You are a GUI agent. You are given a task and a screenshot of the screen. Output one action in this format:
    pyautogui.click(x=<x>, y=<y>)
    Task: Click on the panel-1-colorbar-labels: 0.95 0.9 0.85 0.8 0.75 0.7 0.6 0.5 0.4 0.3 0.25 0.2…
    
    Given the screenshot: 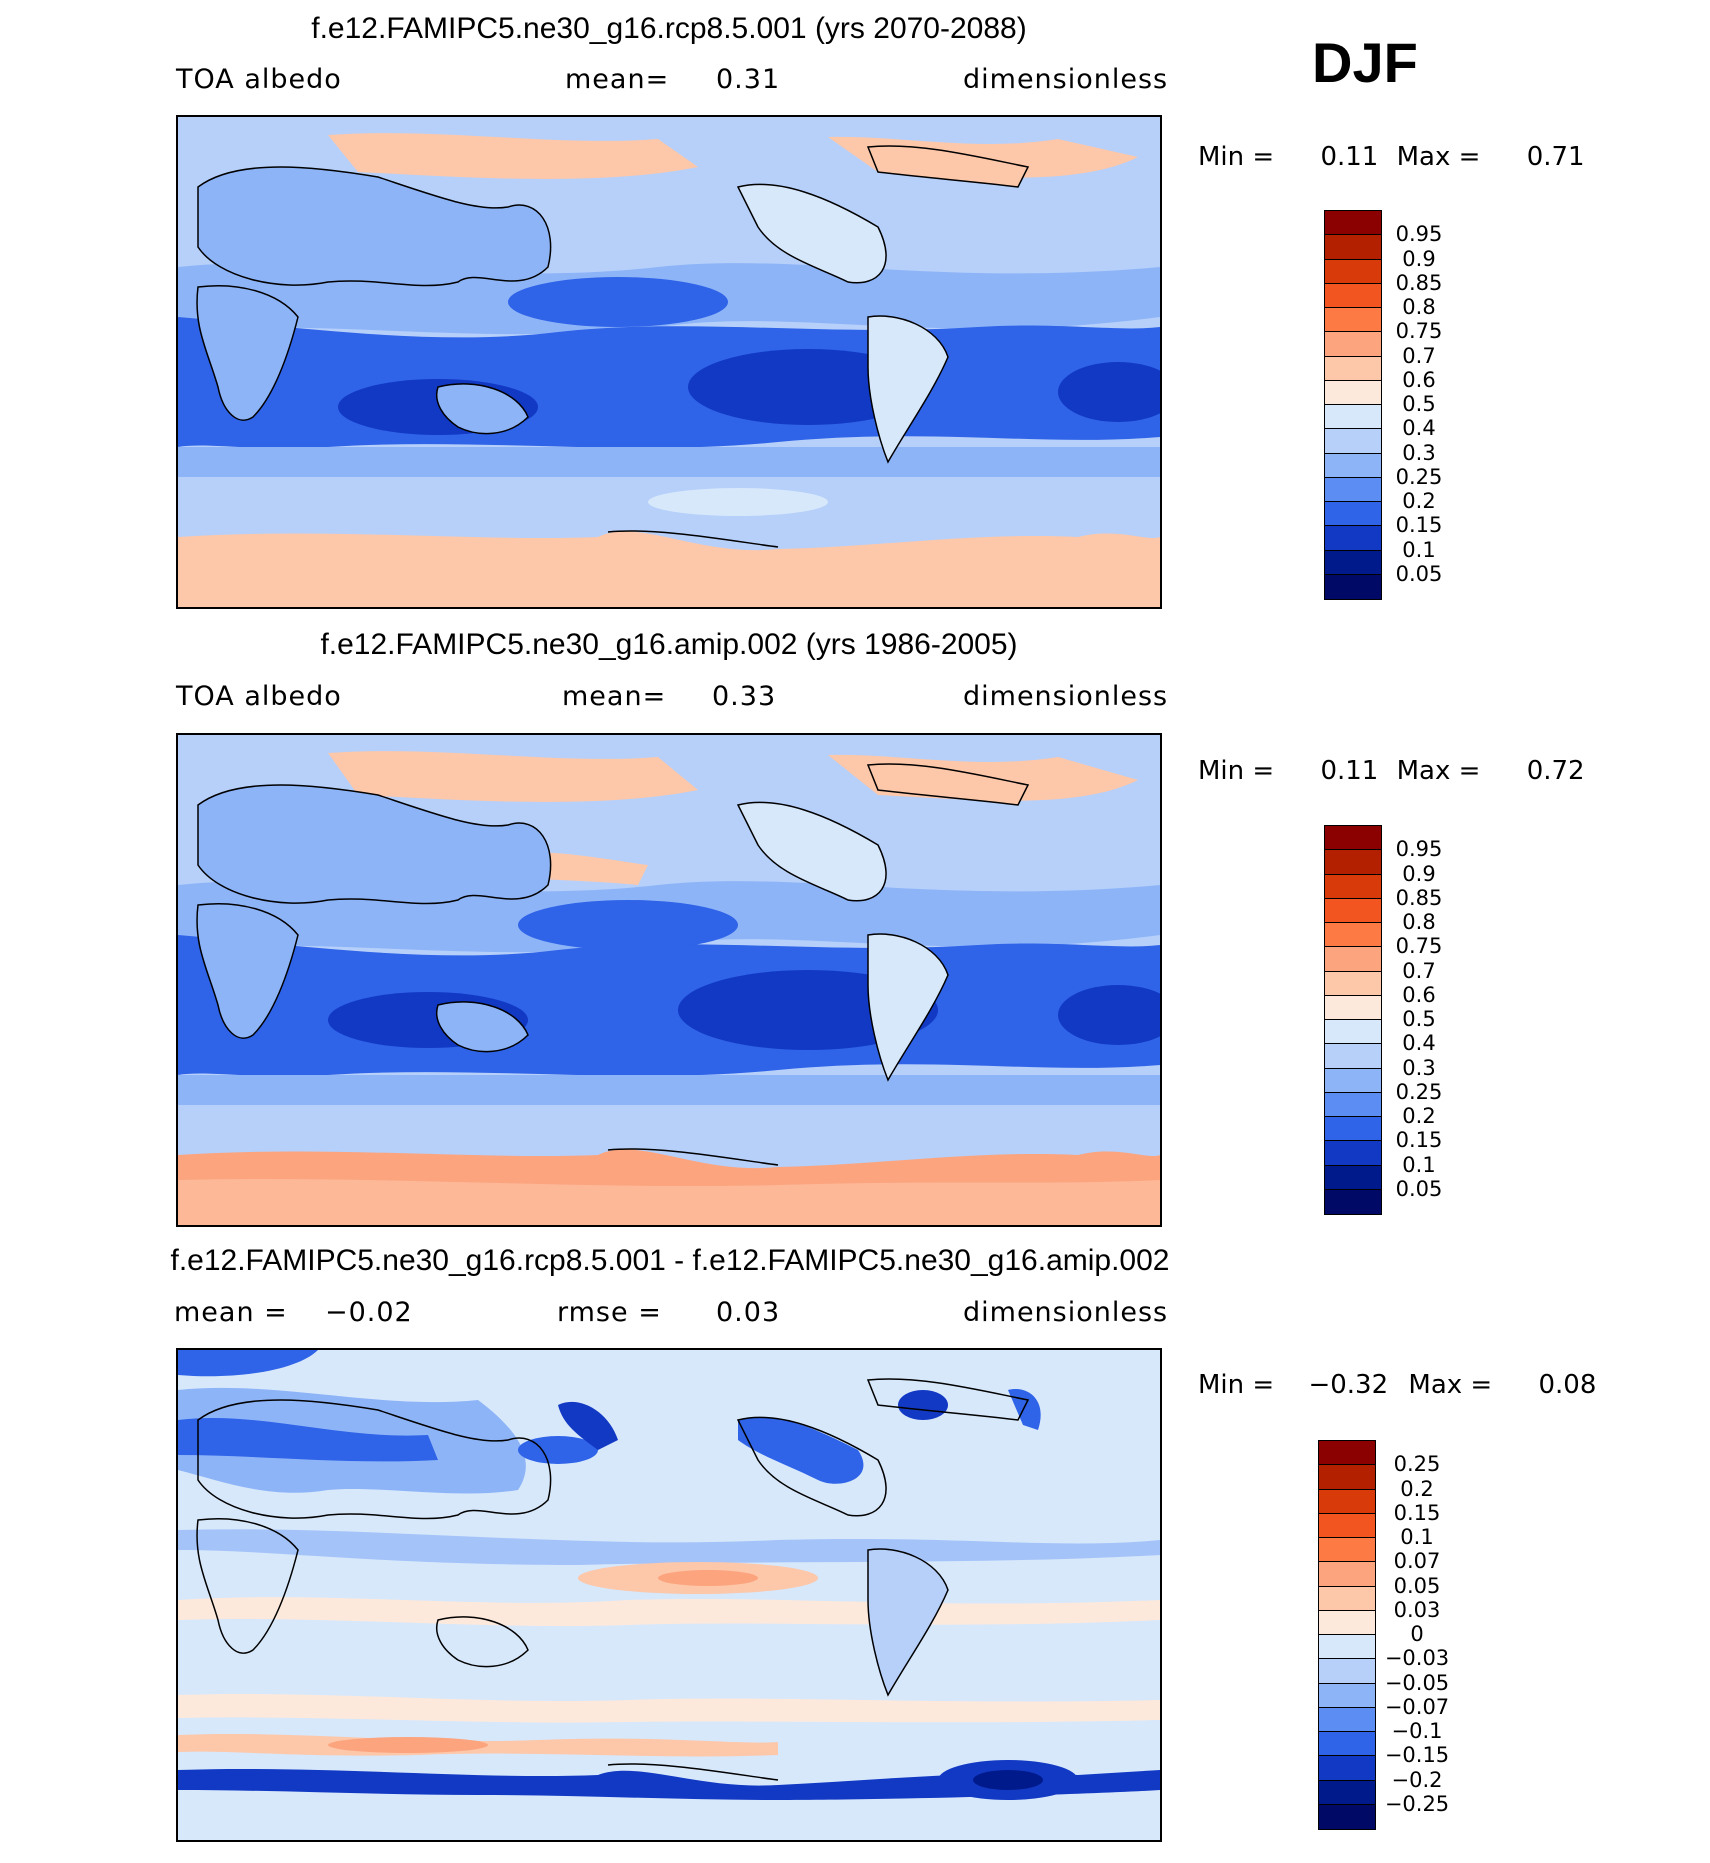 What is the action you would take?
    pyautogui.click(x=1429, y=405)
    